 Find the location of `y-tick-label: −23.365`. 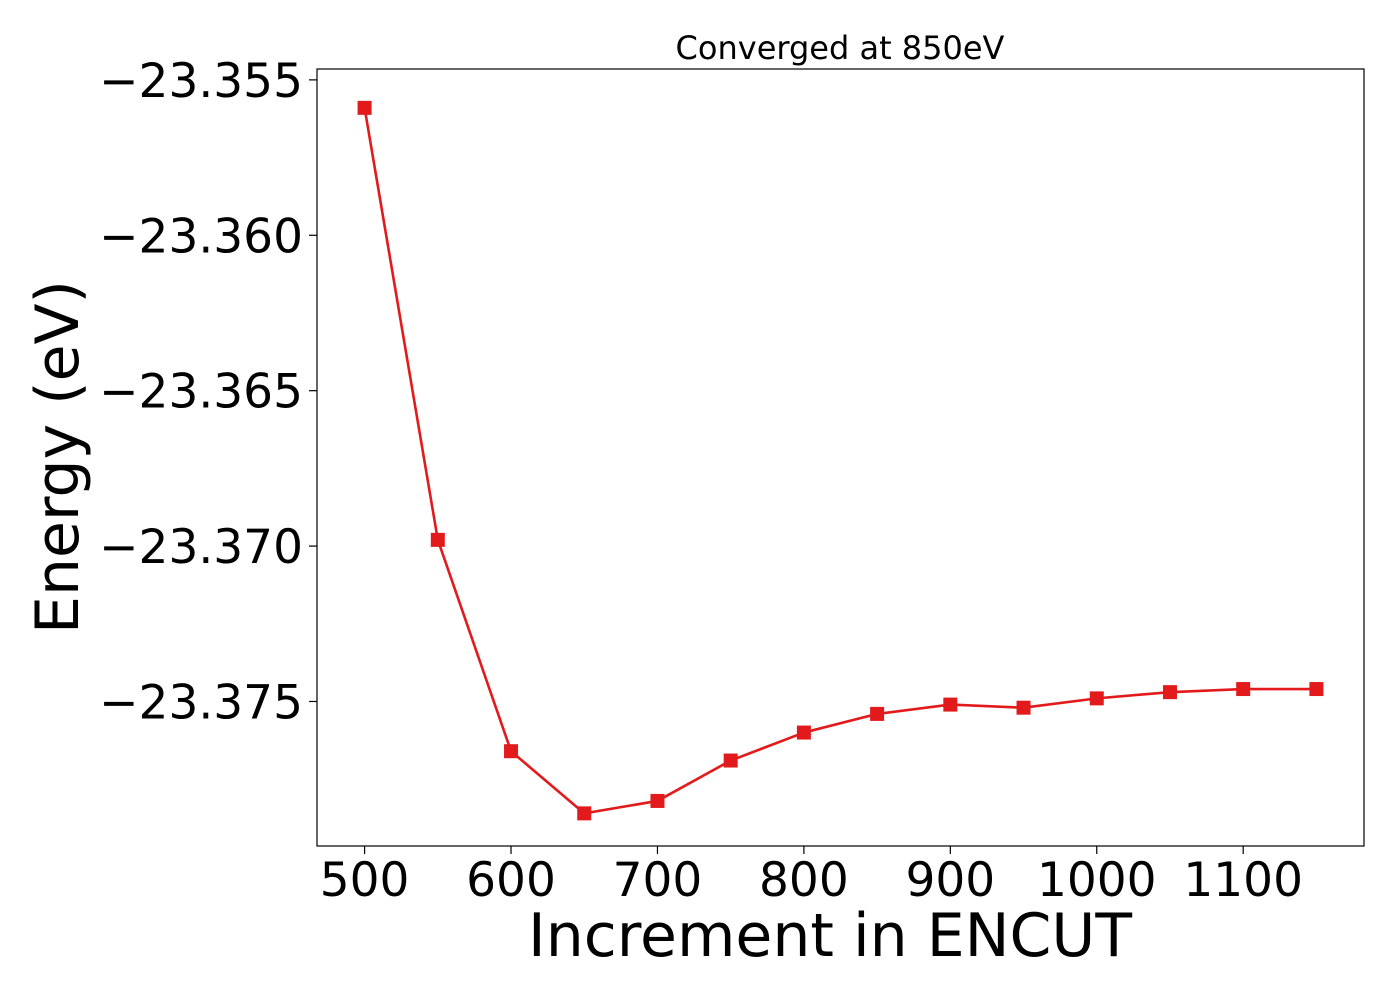

y-tick-label: −23.365 is located at coordinates (201, 392).